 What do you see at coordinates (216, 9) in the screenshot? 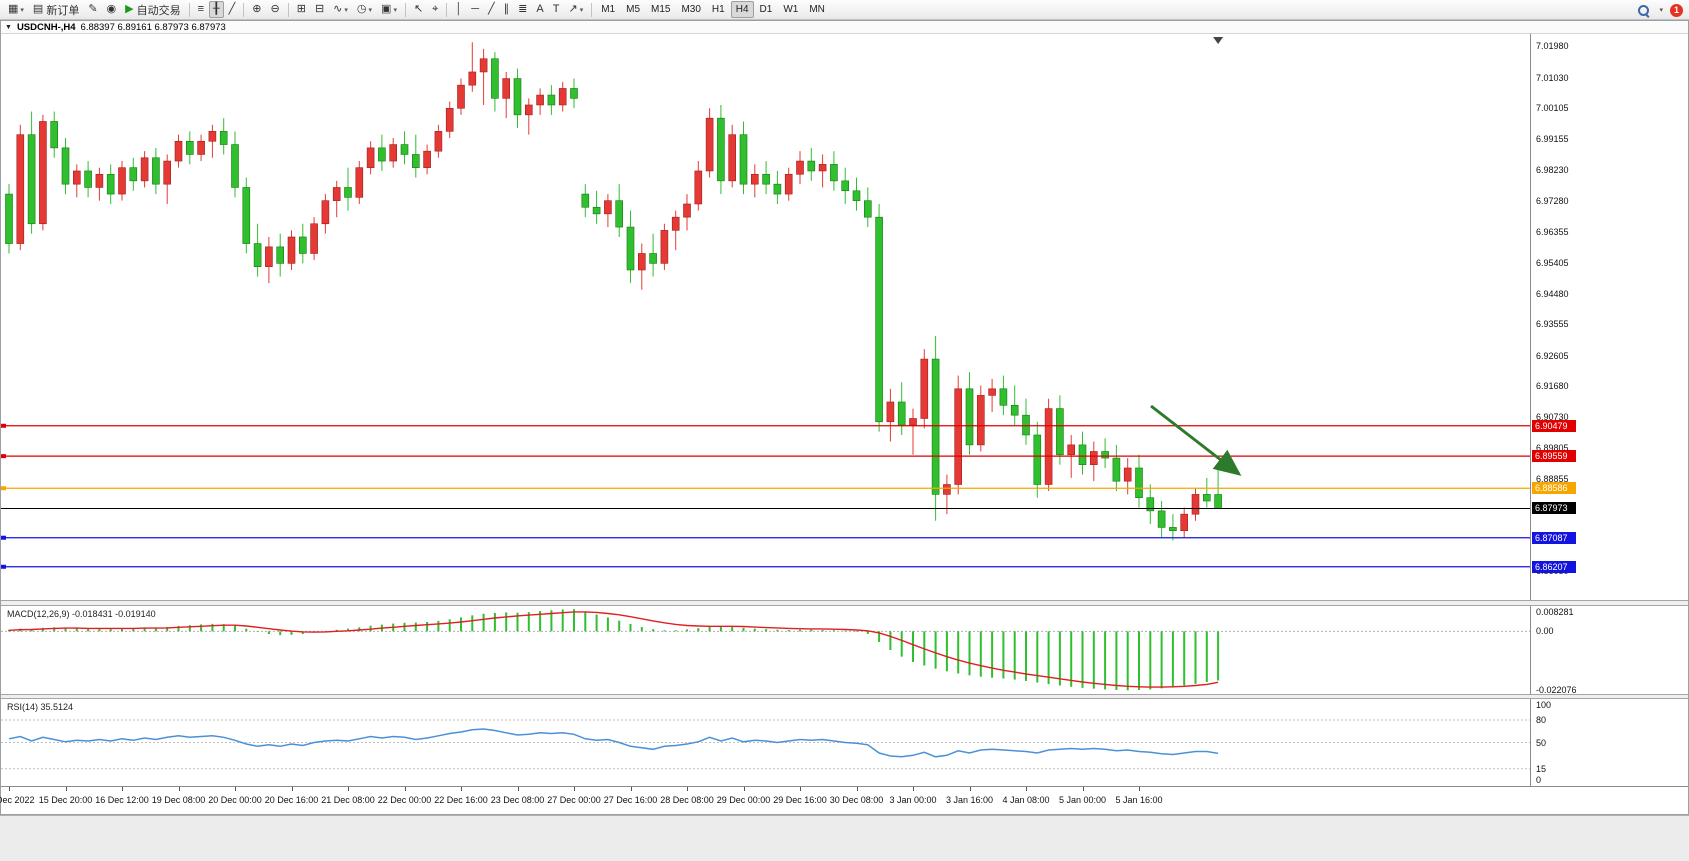
I see `candlestick-chart-button: ╂` at bounding box center [216, 9].